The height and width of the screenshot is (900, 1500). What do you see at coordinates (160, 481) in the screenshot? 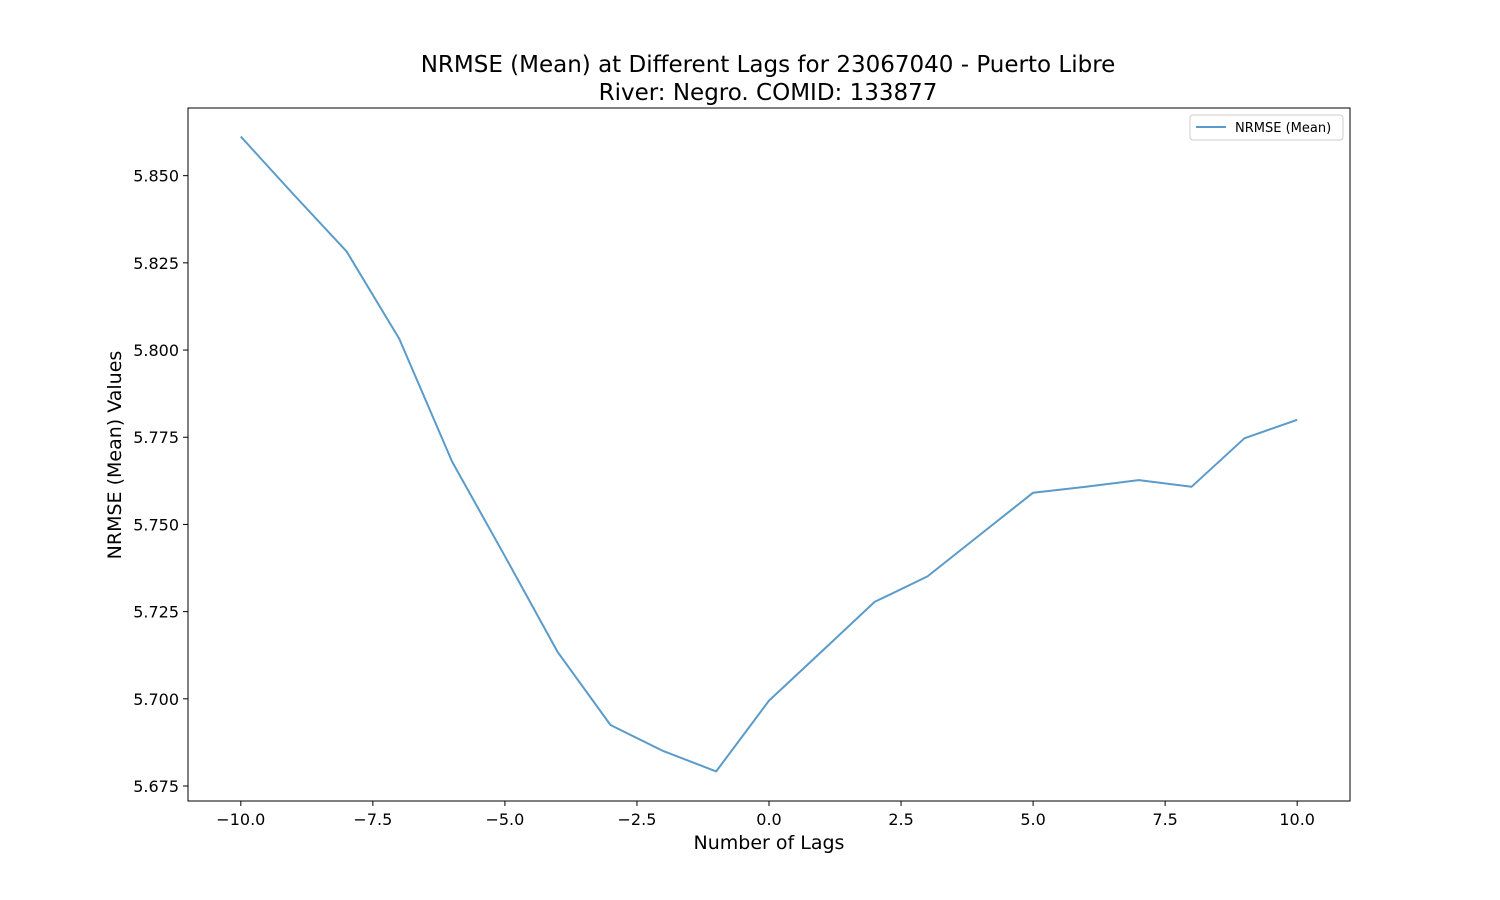
I see `y-axis-ticks: 5.675 5.700 5.725 5.750 5.775 5.800 5.825 5.850` at bounding box center [160, 481].